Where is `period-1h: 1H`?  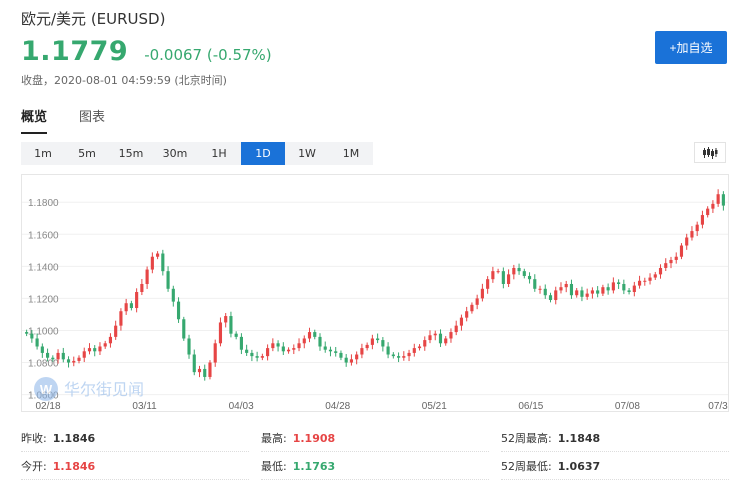 period-1h: 1H is located at coordinates (219, 153).